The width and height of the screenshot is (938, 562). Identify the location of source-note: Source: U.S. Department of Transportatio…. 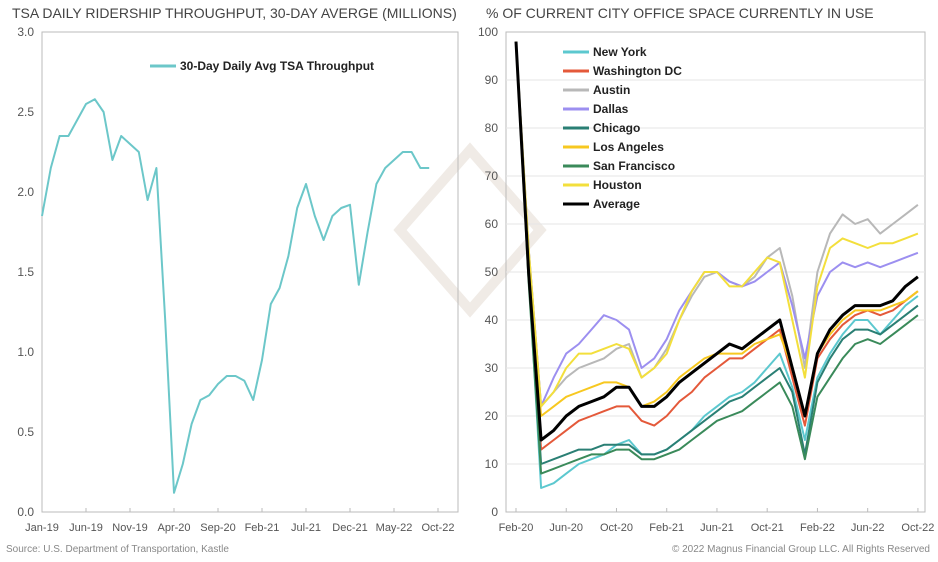
(117, 549).